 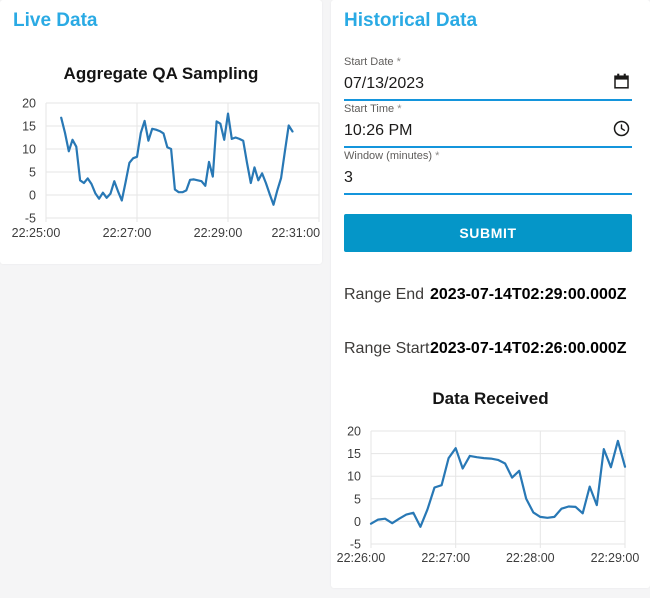 What do you see at coordinates (161, 73) in the screenshot?
I see `live-chart-title: Aggregate QA Sampling` at bounding box center [161, 73].